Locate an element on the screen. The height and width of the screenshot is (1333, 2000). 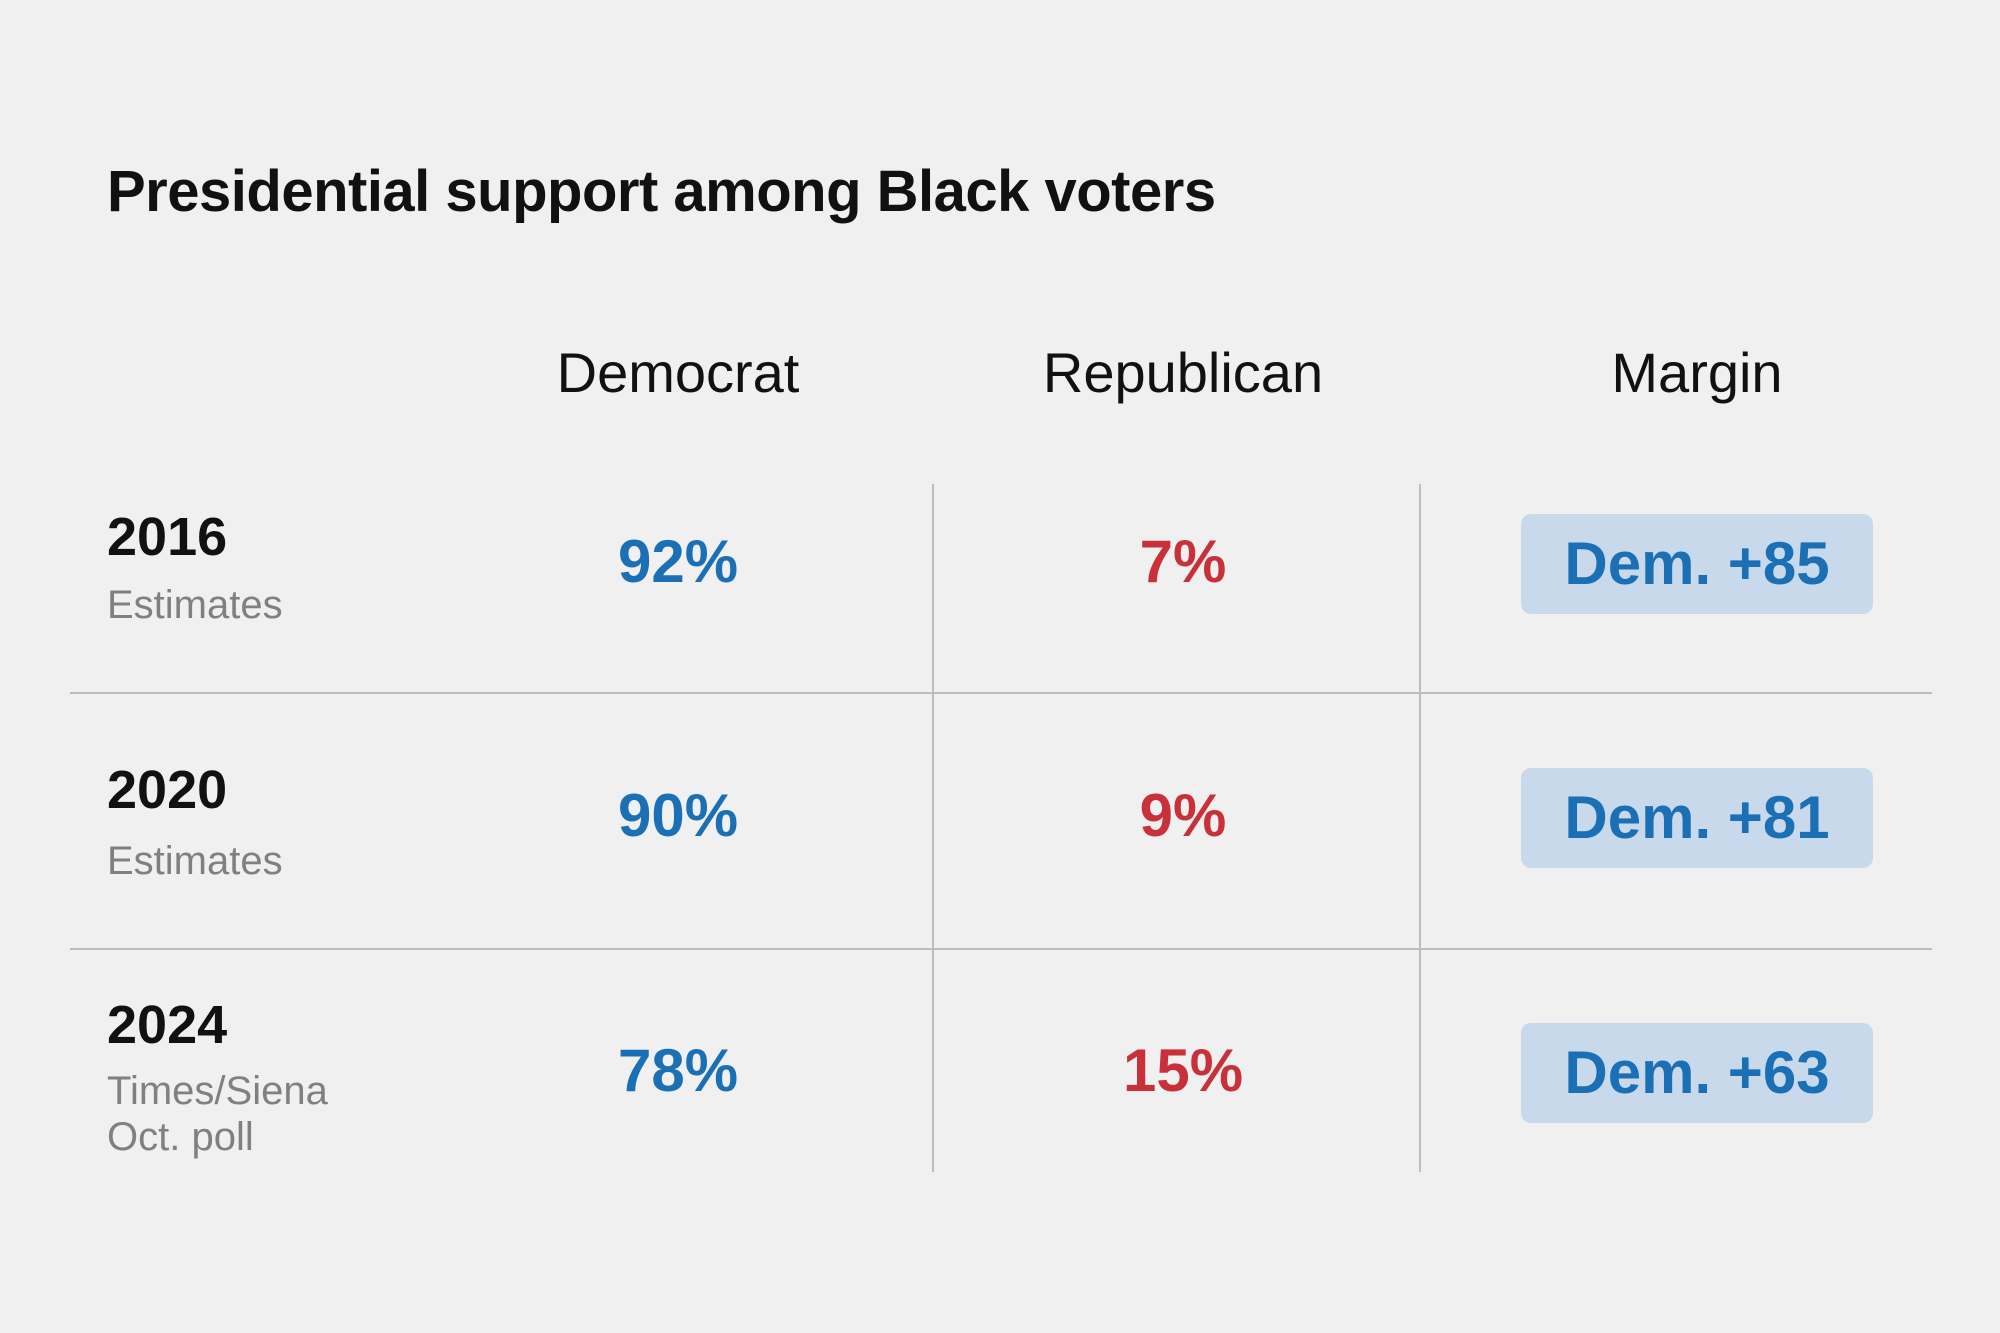
row-source-2024: Times/Siena Oct. poll is located at coordinates (217, 1114).